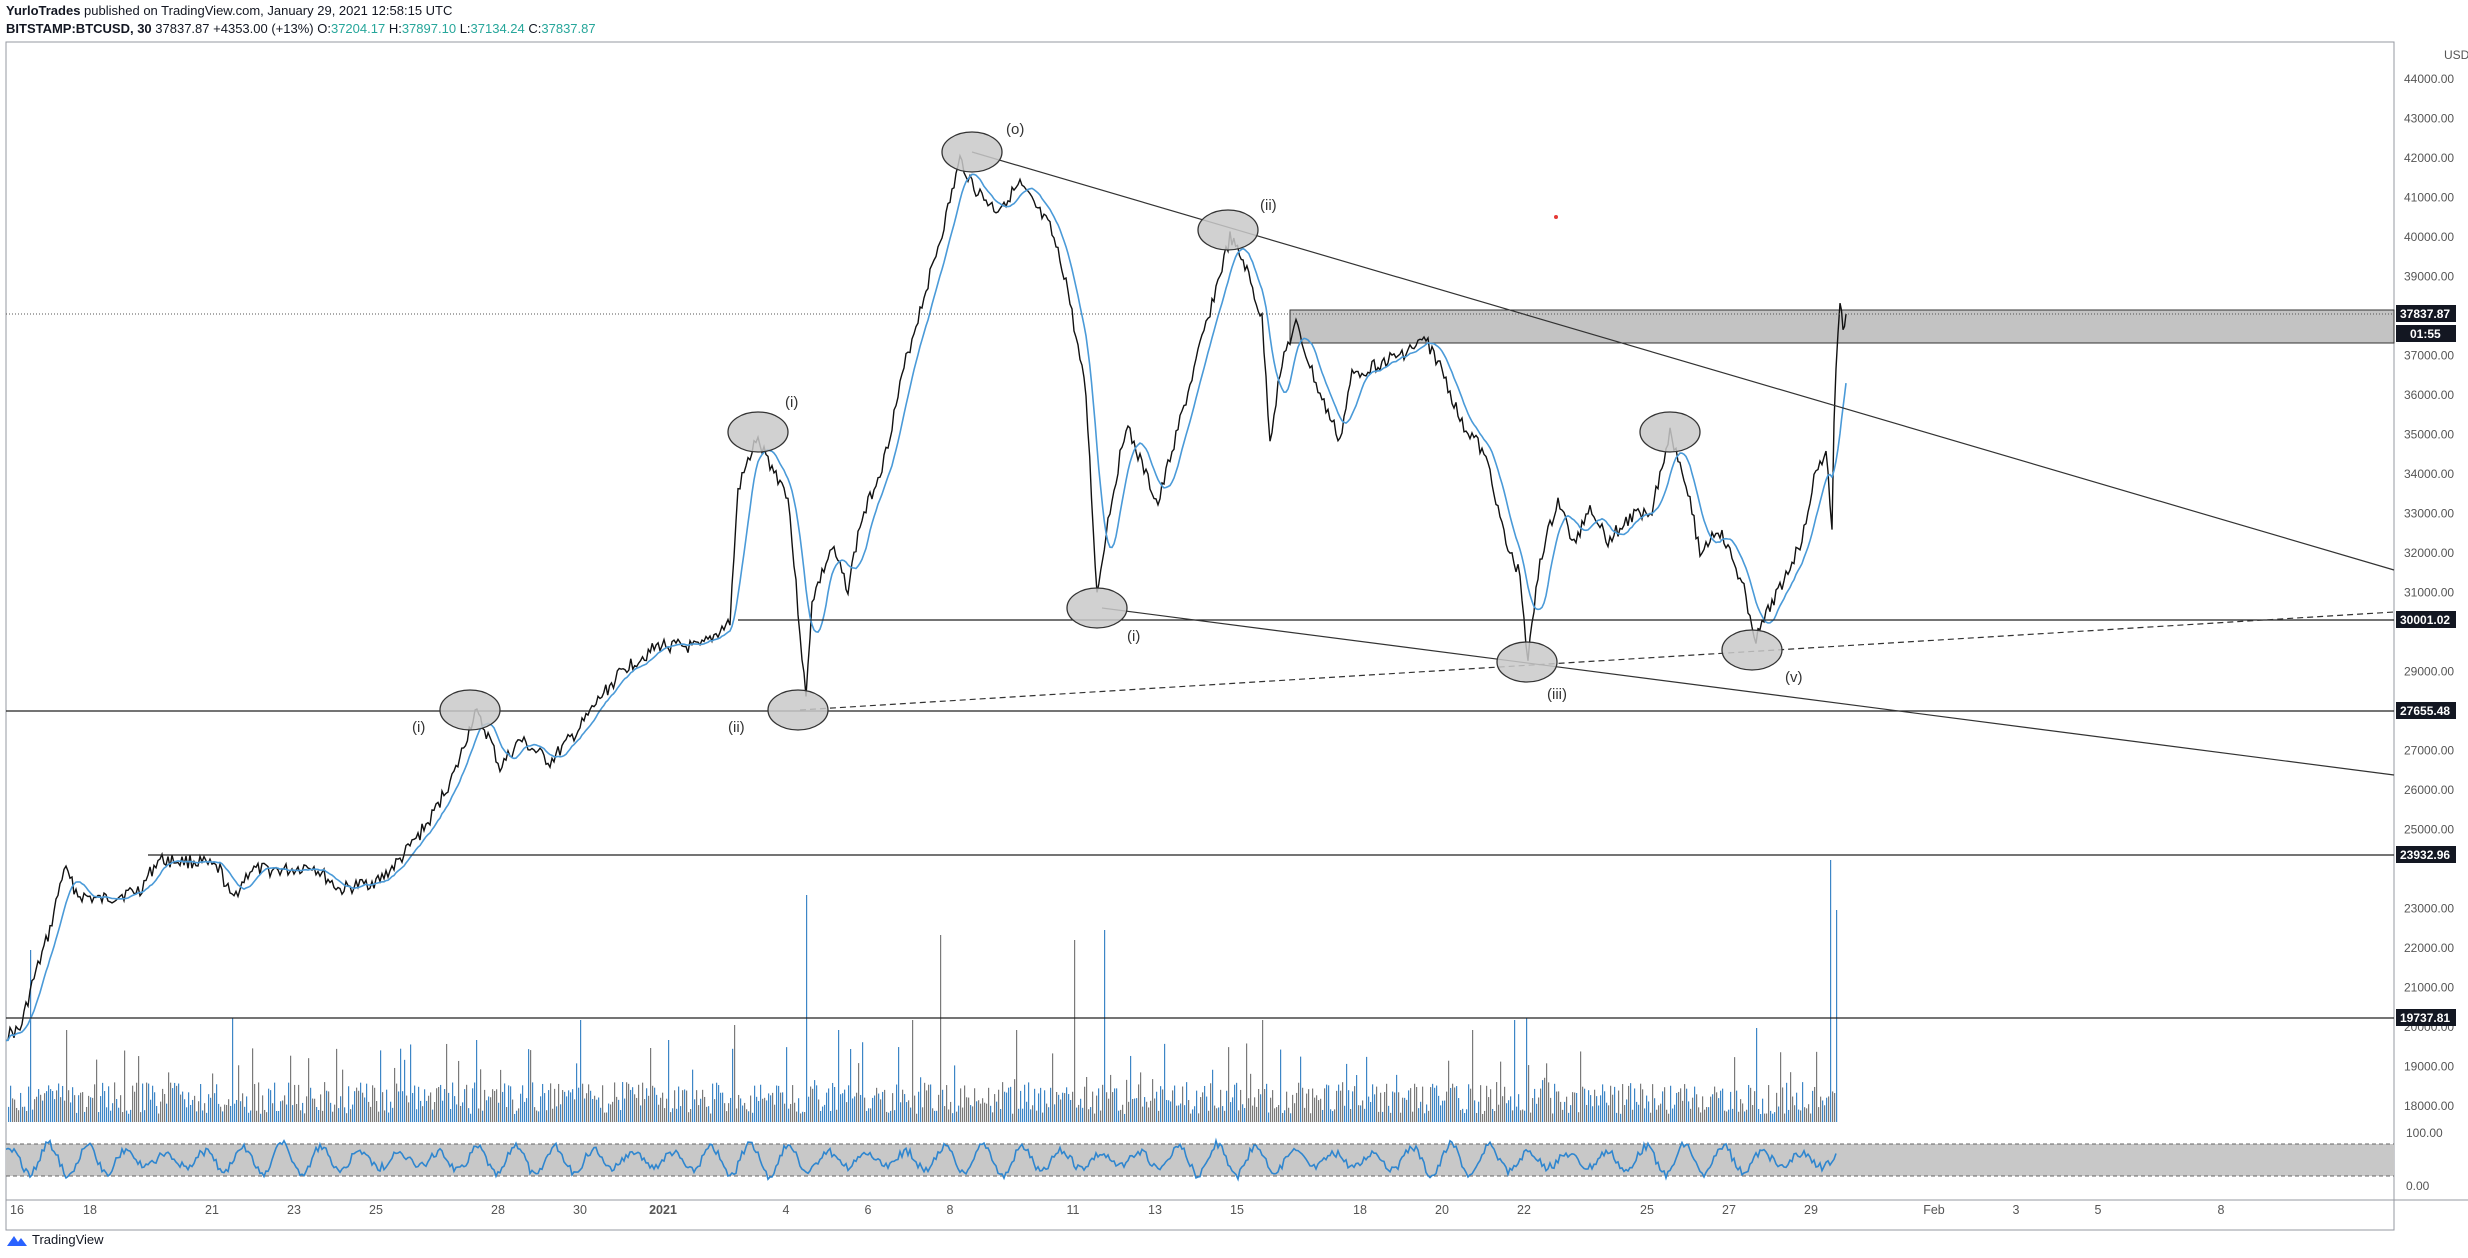  What do you see at coordinates (1597, 661) in the screenshot?
I see `dashed-trendline` at bounding box center [1597, 661].